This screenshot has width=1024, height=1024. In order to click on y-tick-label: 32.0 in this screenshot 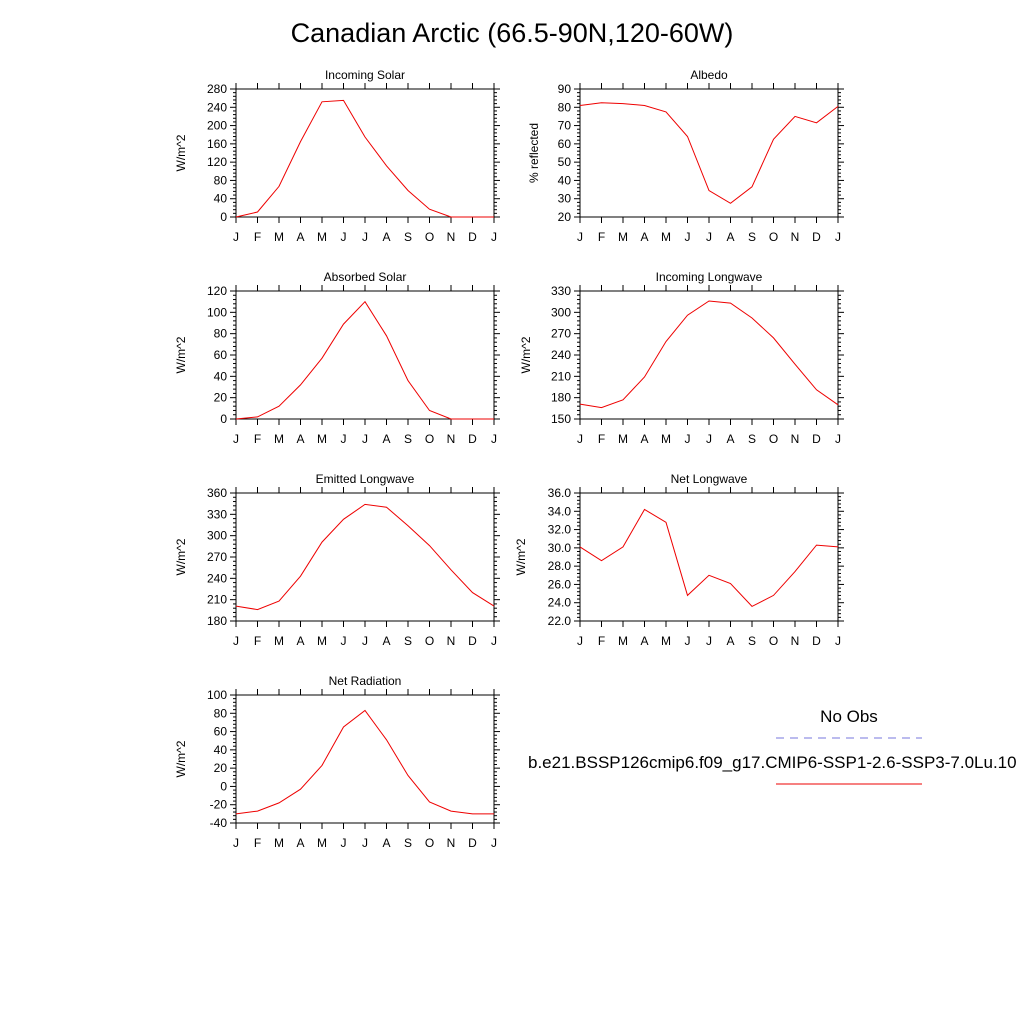, I will do `click(560, 530)`.